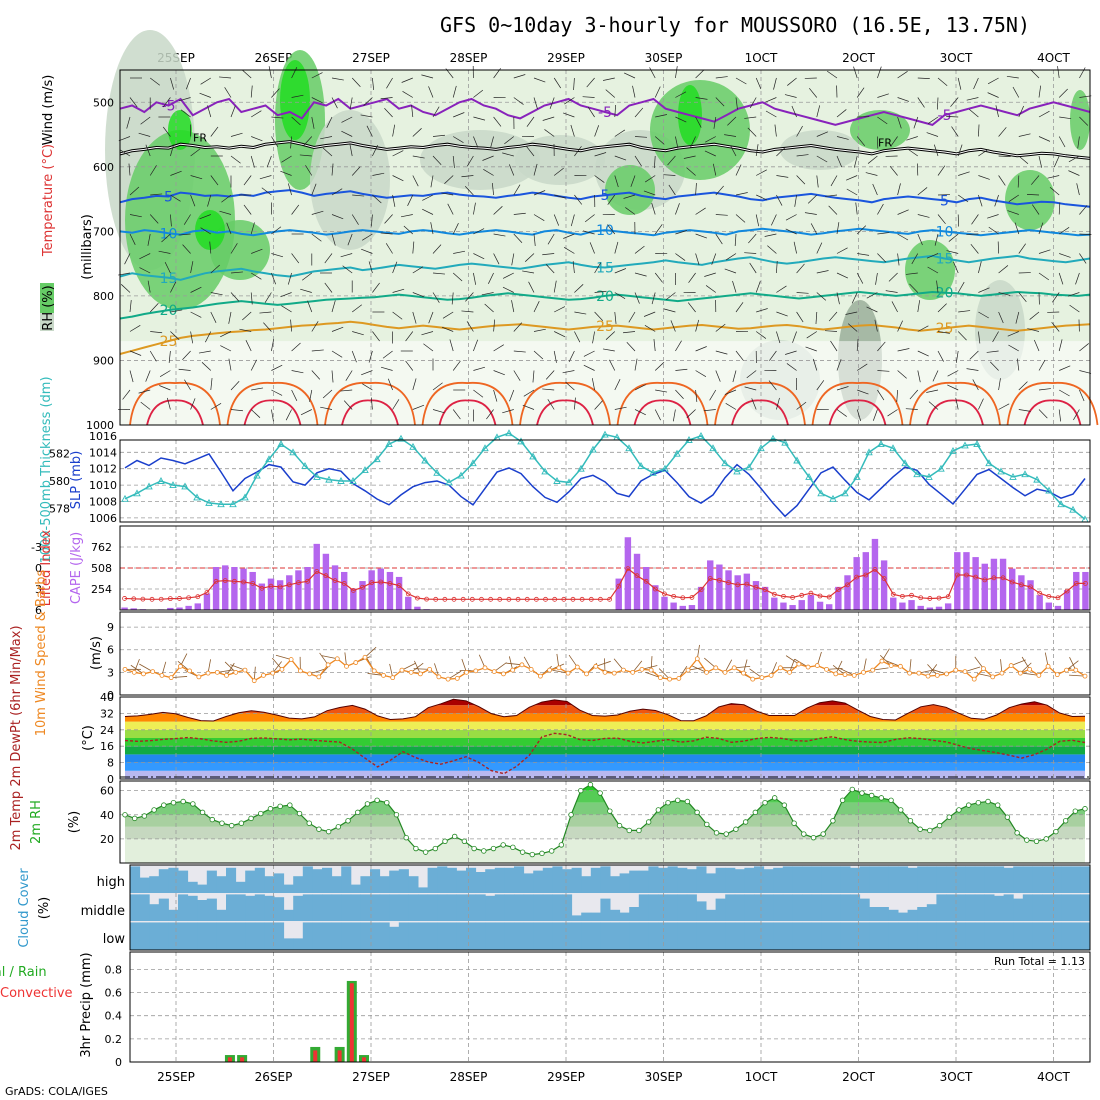 The height and width of the screenshot is (1100, 1100). Describe the element at coordinates (930, 270) in the screenshot. I see `rh-blob` at that location.